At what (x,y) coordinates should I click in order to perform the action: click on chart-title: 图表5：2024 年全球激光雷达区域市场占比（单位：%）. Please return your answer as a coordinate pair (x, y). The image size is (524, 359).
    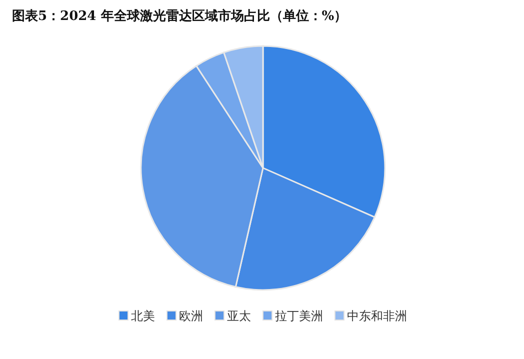
    Looking at the image, I should click on (180, 16).